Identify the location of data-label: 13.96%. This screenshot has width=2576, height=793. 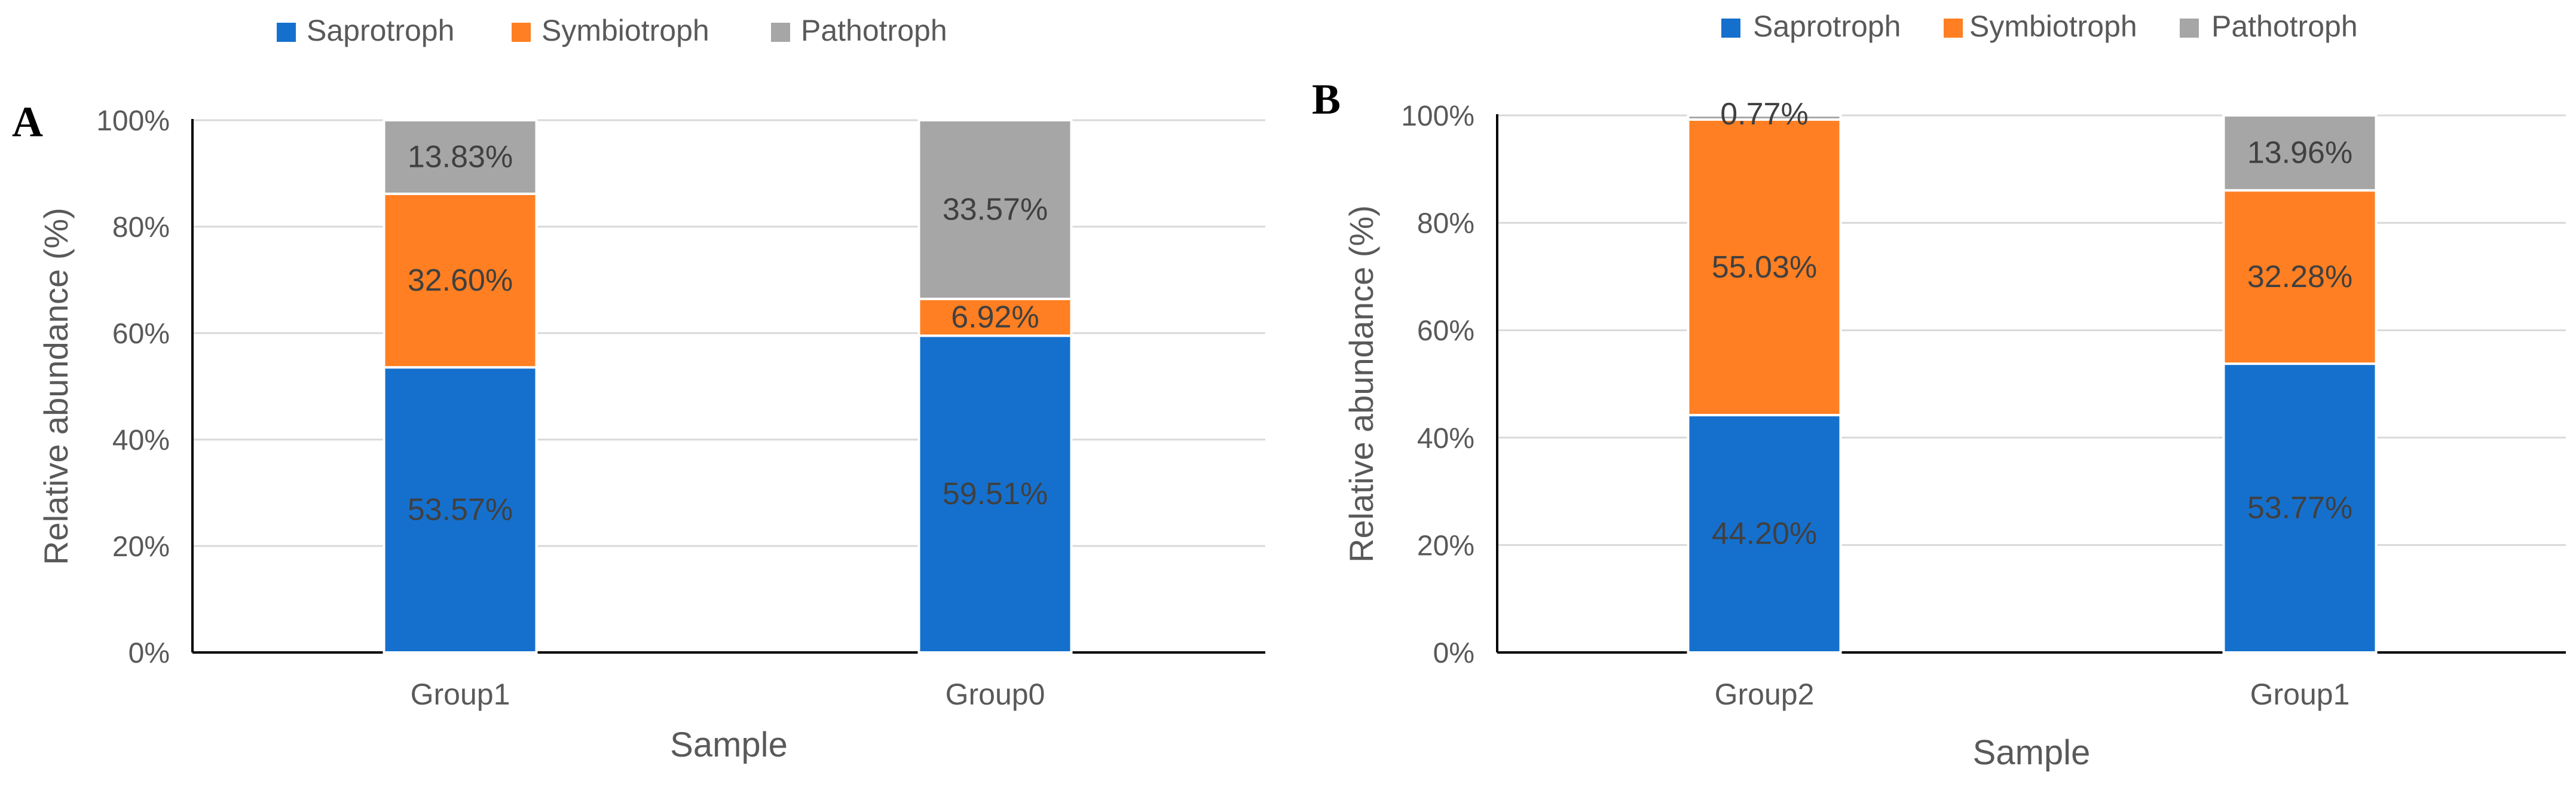
(2299, 153).